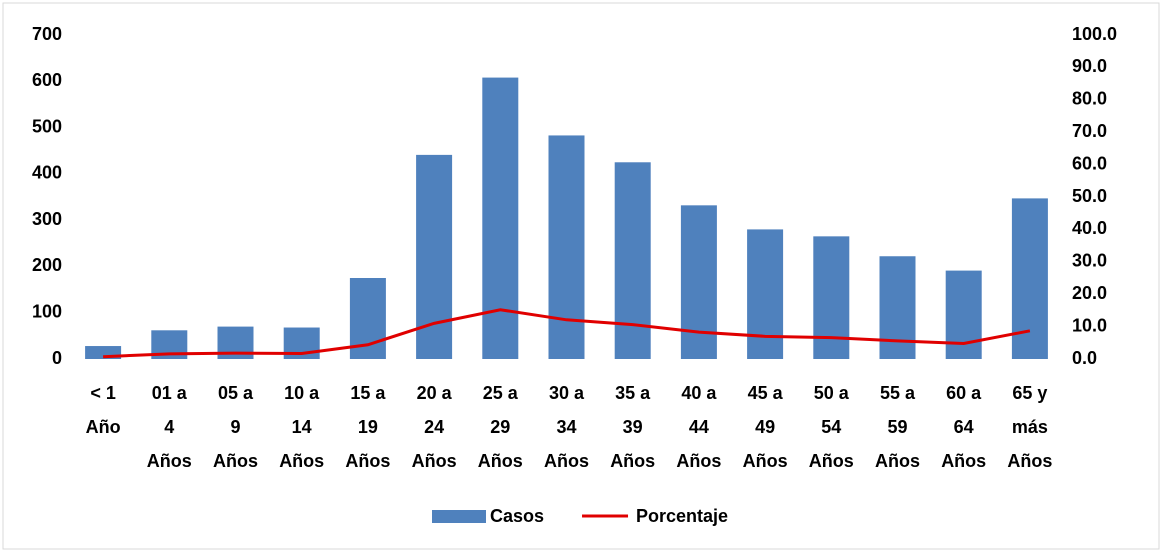 The image size is (1163, 552). Describe the element at coordinates (1089, 99) in the screenshot. I see `y2-tick-label: 80.0` at that location.